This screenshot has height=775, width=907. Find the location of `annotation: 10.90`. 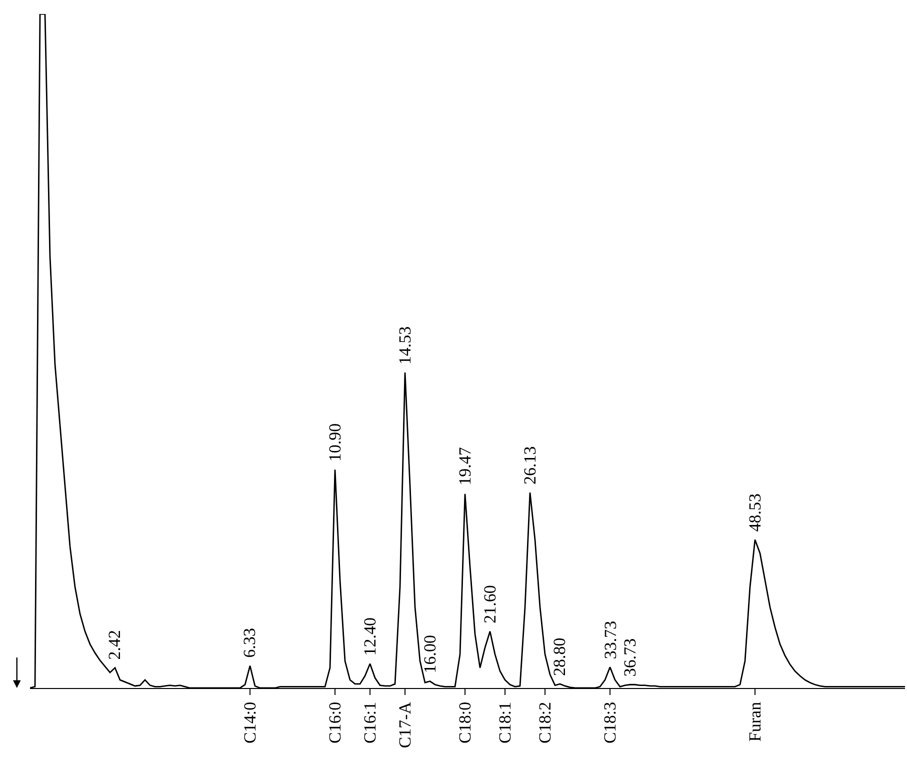

annotation: 10.90 is located at coordinates (334, 442).